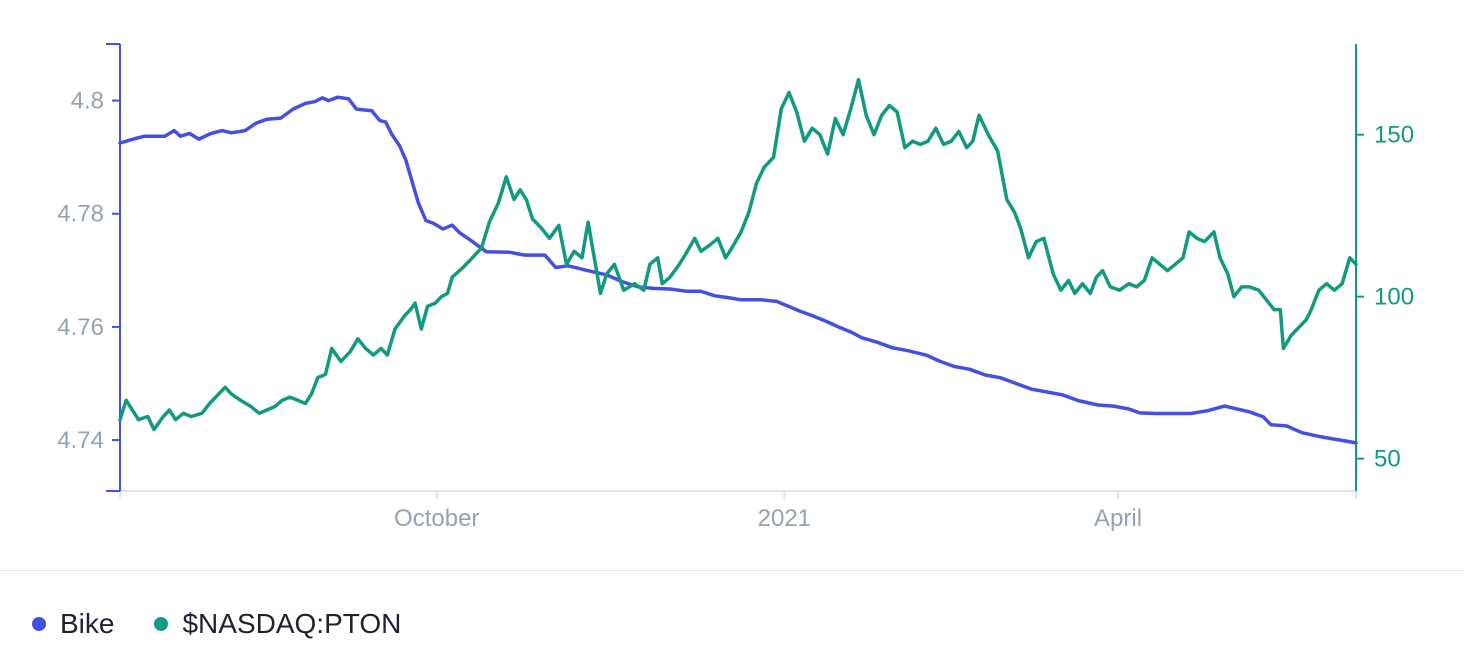 Image resolution: width=1464 pixels, height=668 pixels. Describe the element at coordinates (738, 511) in the screenshot. I see `x-axis: October 2021 April` at that location.